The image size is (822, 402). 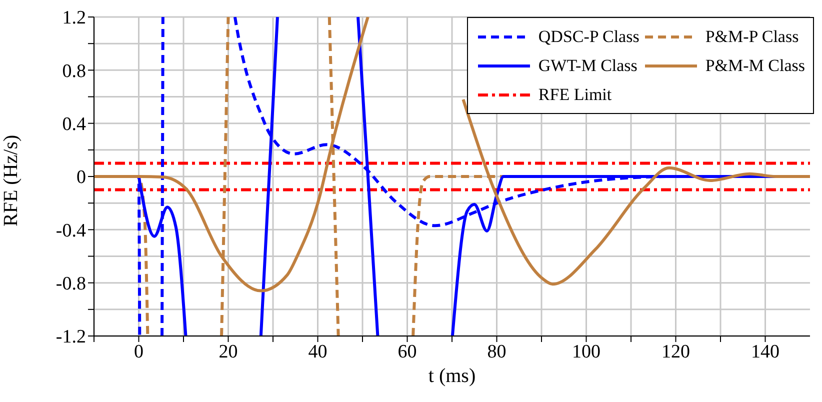 What do you see at coordinates (752, 36) in the screenshot?
I see `legend-label: P&M-P Class` at bounding box center [752, 36].